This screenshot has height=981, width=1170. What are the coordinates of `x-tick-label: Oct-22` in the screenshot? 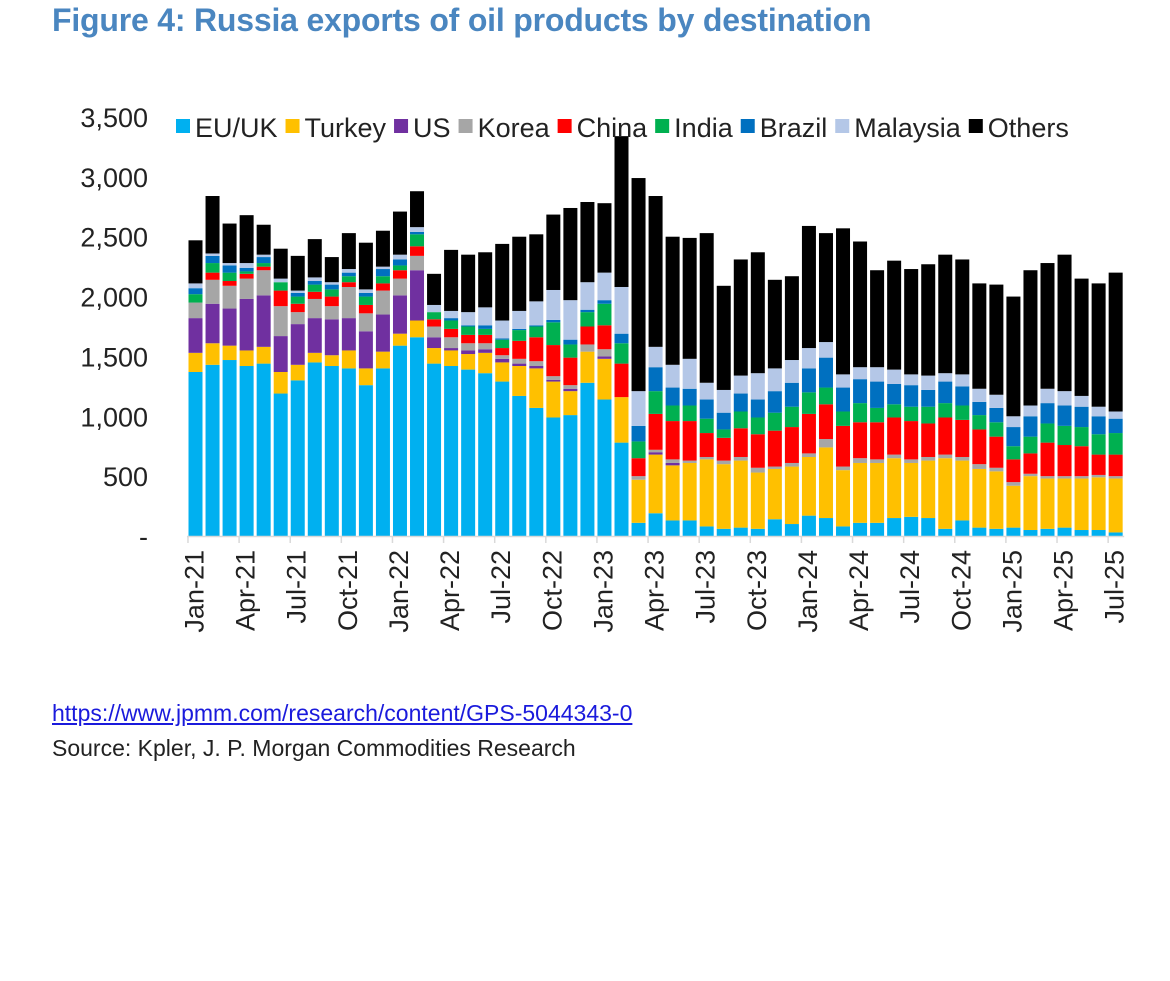 It's located at (552, 590).